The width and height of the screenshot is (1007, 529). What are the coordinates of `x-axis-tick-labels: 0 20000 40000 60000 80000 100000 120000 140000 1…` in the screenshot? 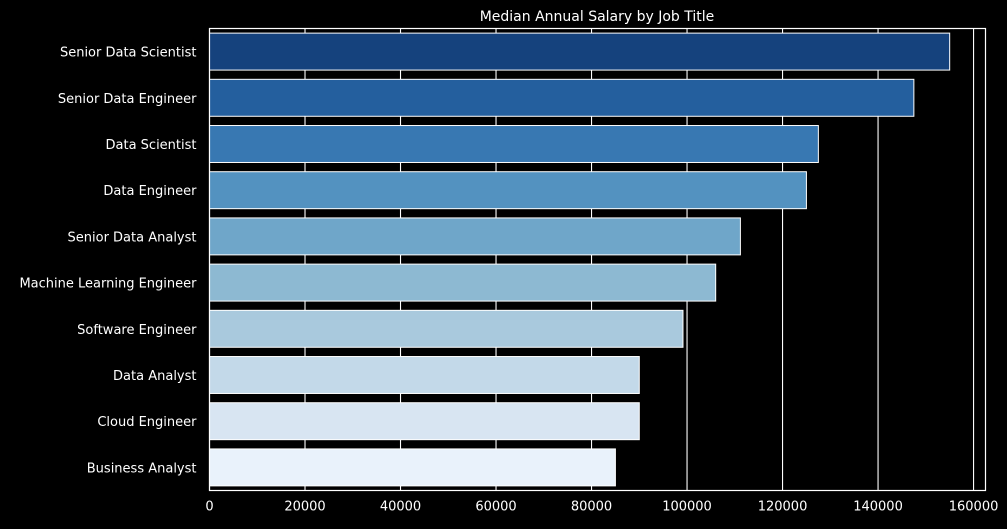 It's located at (601, 507).